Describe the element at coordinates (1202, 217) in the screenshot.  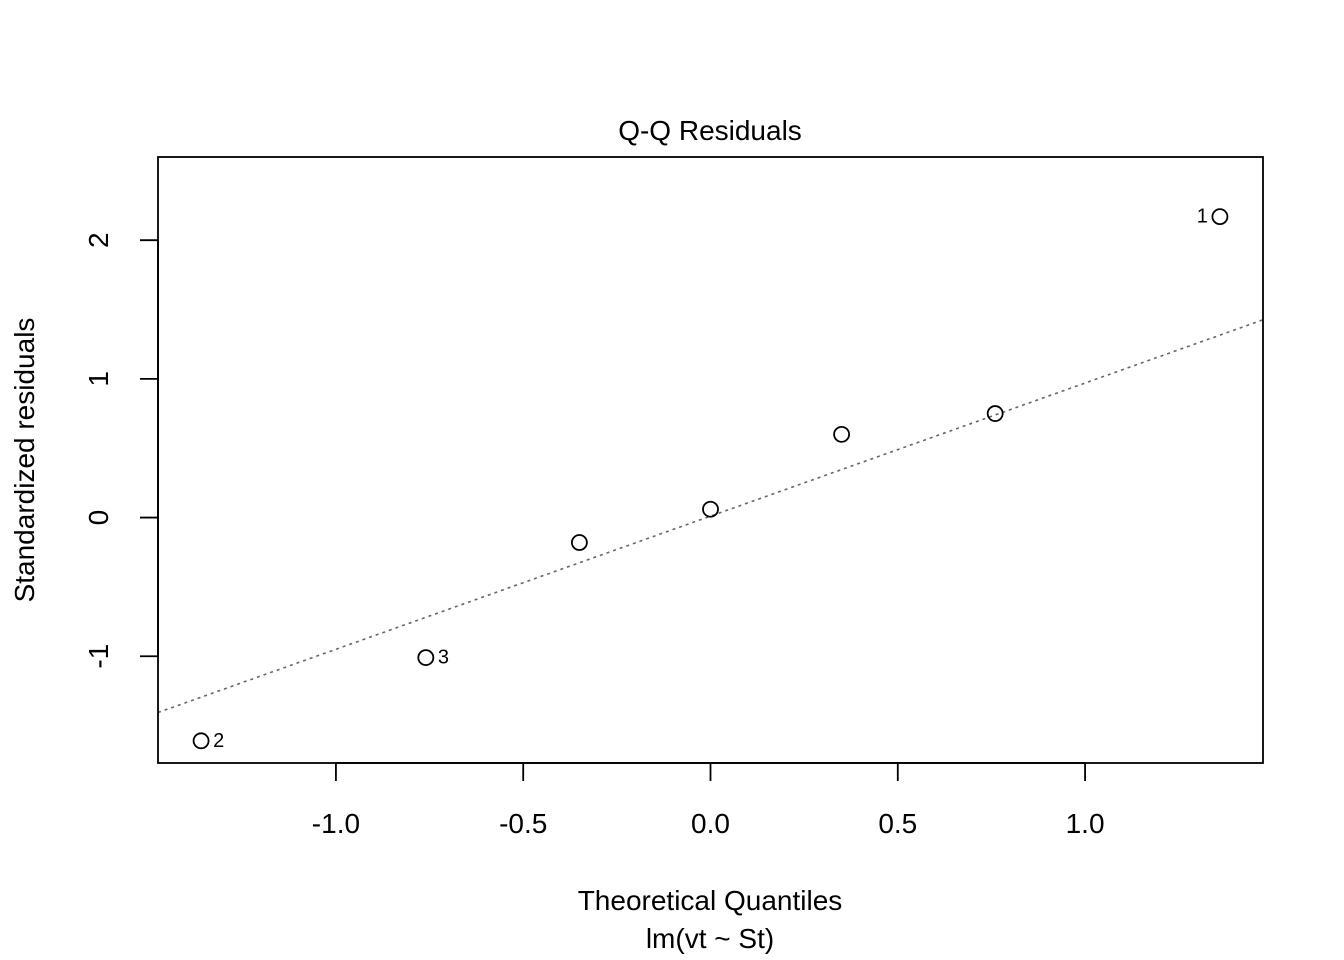
I see `point-label: 1` at that location.